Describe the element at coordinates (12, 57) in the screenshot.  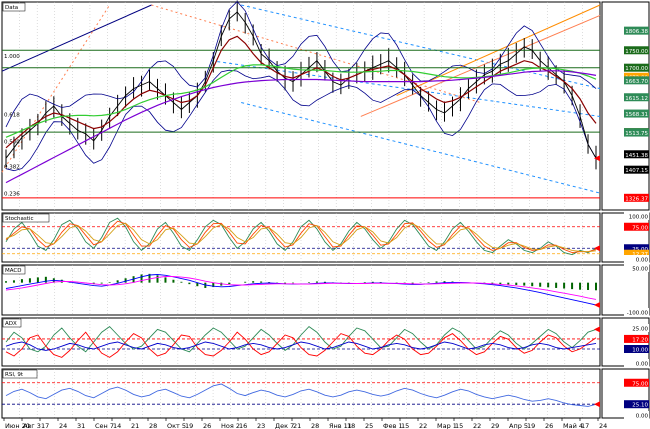
I see `fib-level-label: 1.000` at that location.